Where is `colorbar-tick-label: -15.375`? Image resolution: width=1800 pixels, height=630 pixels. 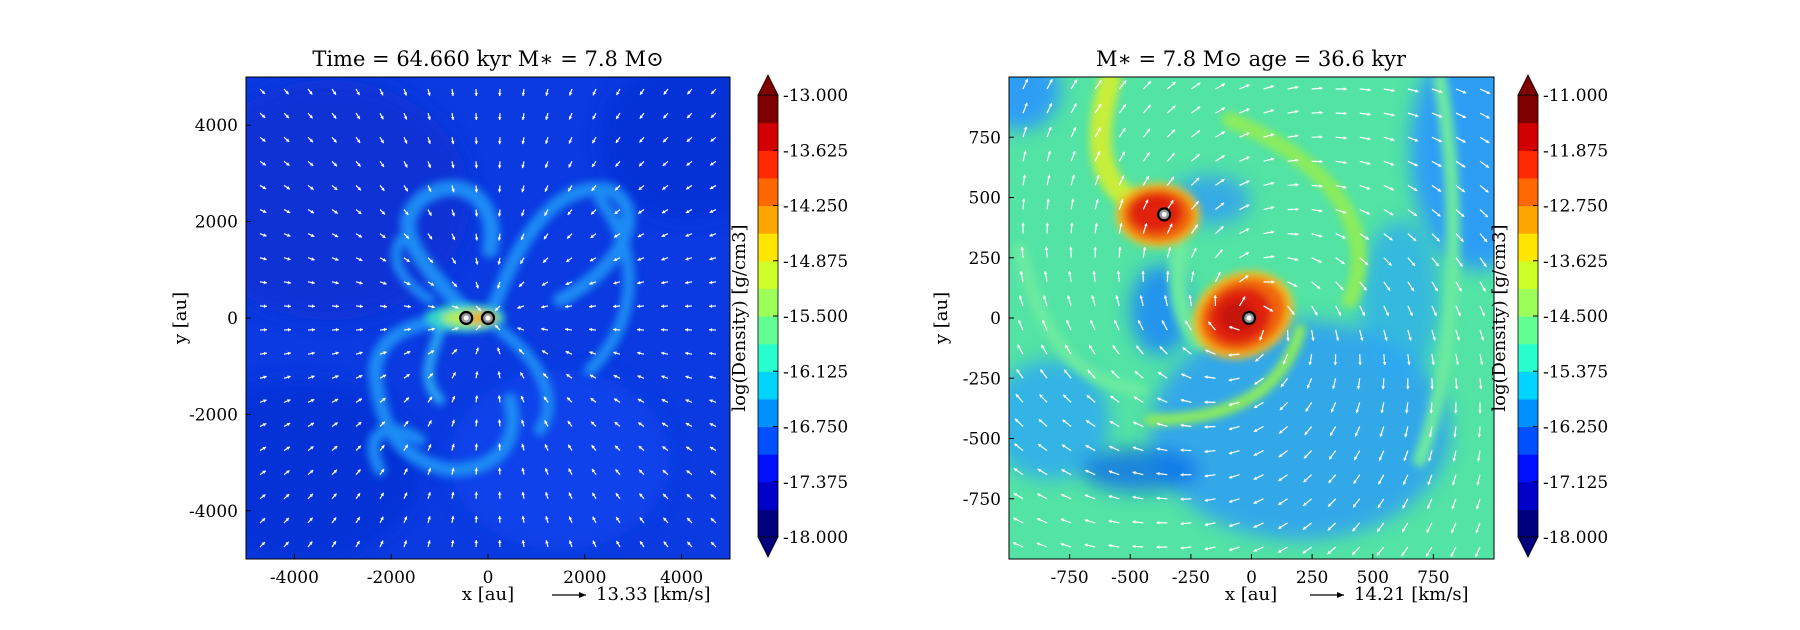
colorbar-tick-label: -15.375 is located at coordinates (1575, 372).